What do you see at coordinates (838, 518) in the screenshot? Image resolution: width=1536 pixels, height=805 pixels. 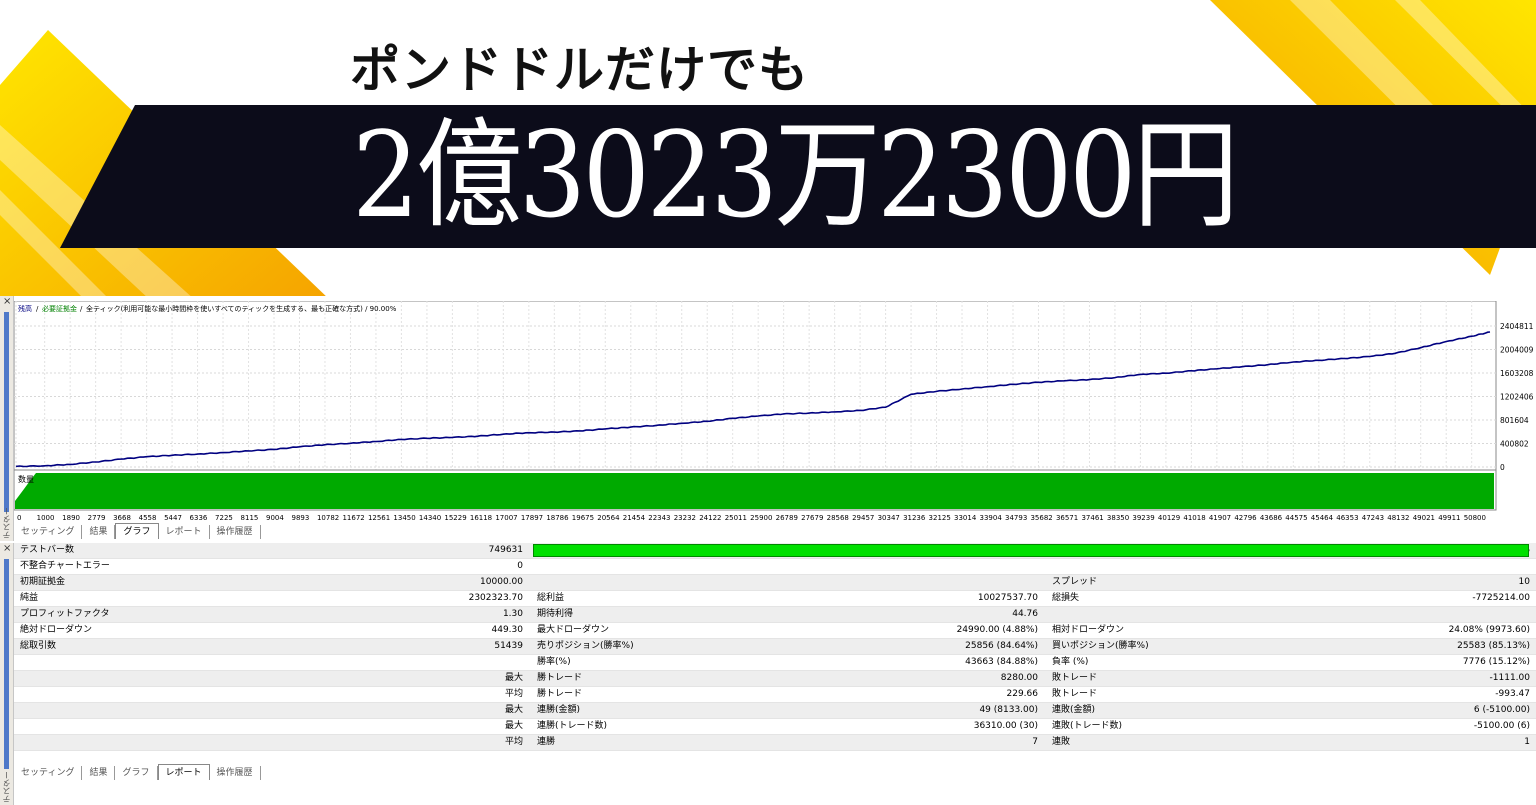 I see `x-tick-label: 28568` at bounding box center [838, 518].